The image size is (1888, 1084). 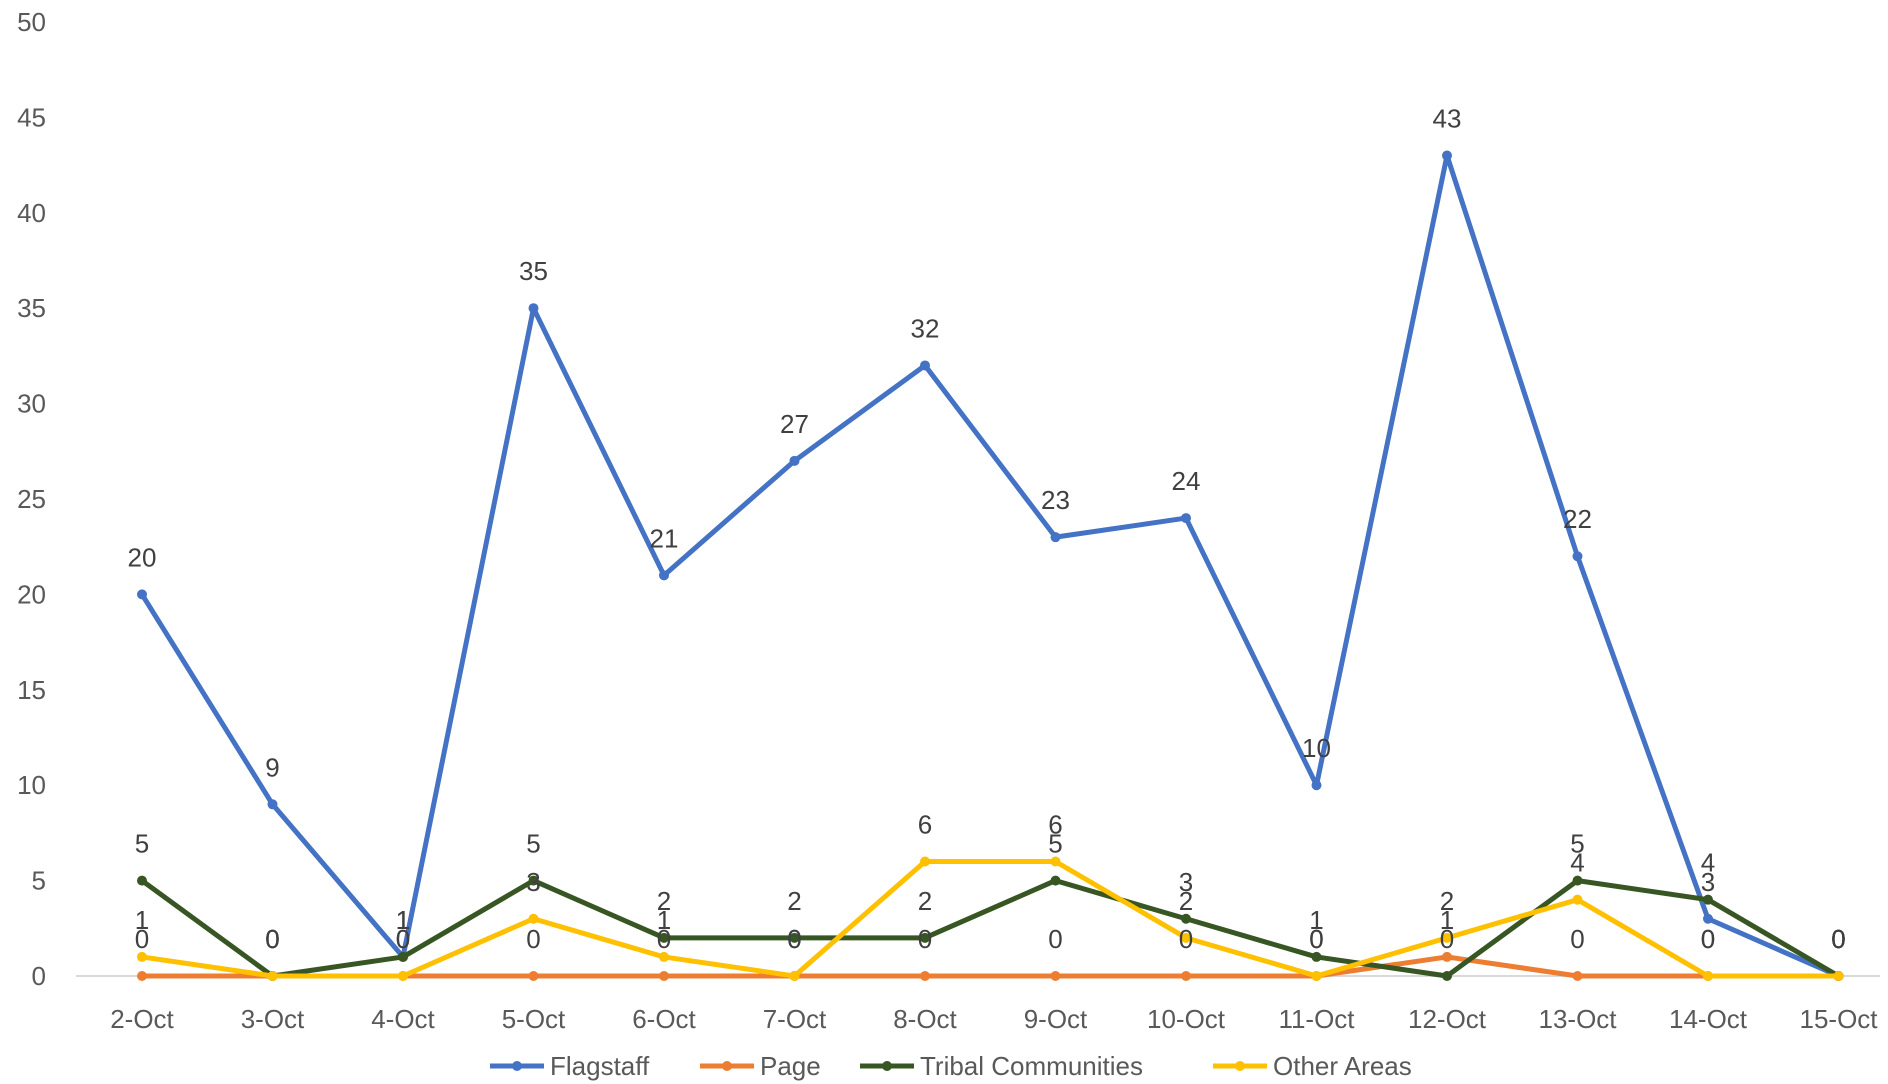 What do you see at coordinates (1031, 1066) in the screenshot?
I see `legend-label: Tribal Communities` at bounding box center [1031, 1066].